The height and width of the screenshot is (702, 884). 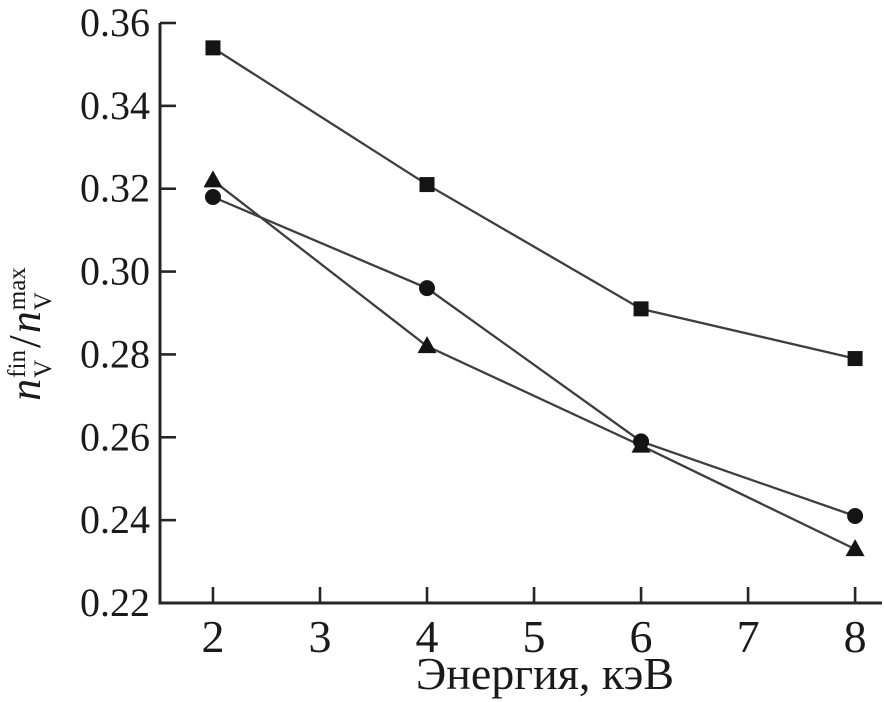 What do you see at coordinates (44, 301) in the screenshot?
I see `ylabel-subscript-v2: V` at bounding box center [44, 301].